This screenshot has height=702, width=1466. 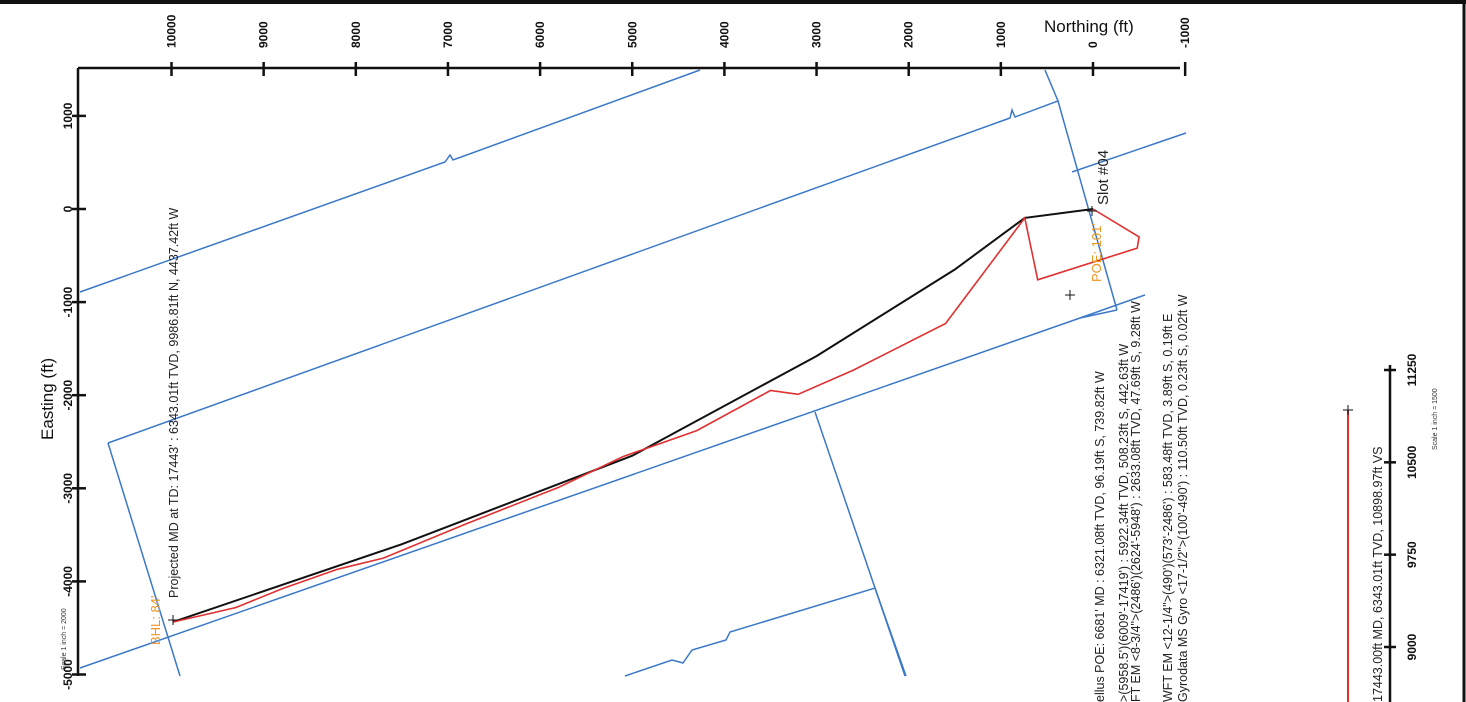 What do you see at coordinates (448, 34) in the screenshot?
I see `x-tick-label: 7000` at bounding box center [448, 34].